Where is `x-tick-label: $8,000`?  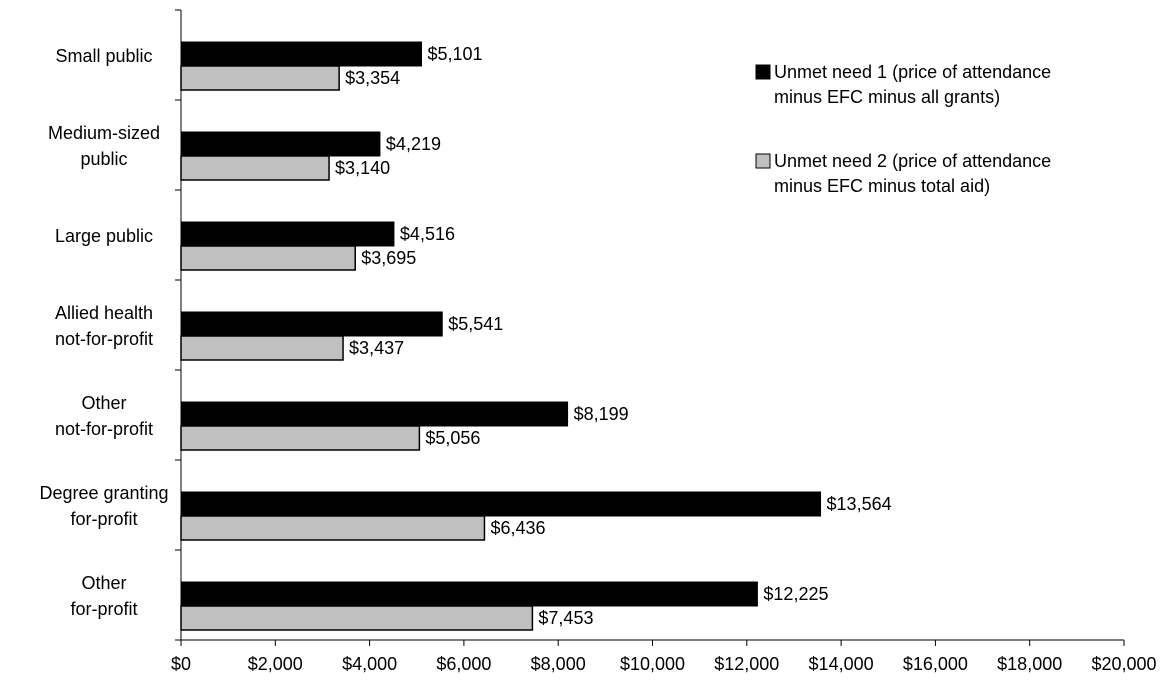 x-tick-label: $8,000 is located at coordinates (558, 664).